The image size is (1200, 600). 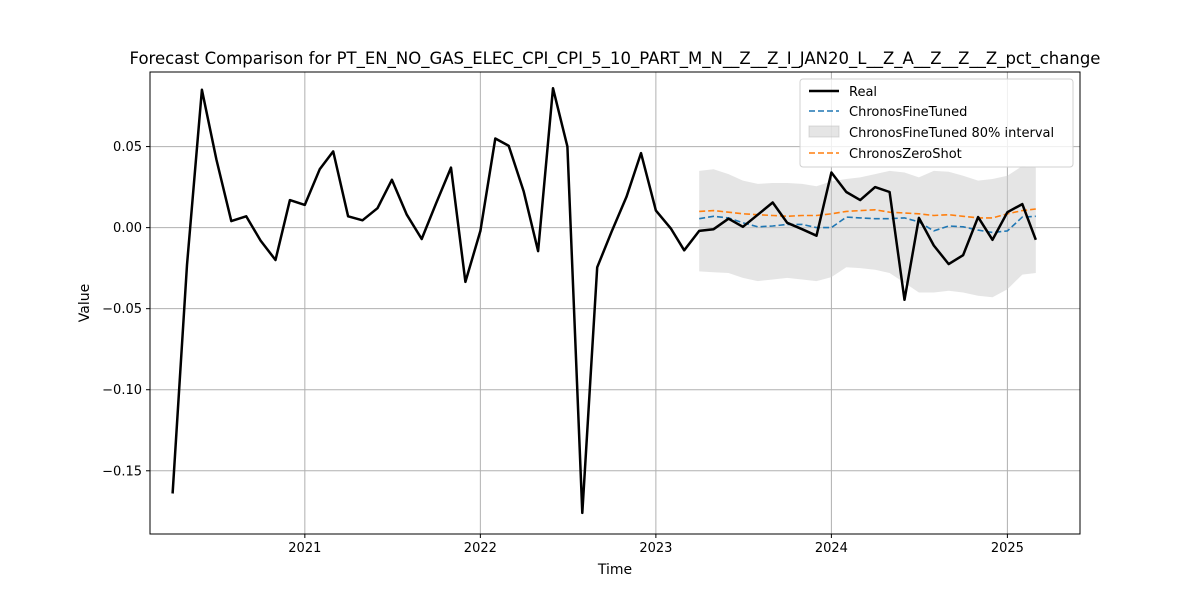 I want to click on legend-box, so click(x=936, y=123).